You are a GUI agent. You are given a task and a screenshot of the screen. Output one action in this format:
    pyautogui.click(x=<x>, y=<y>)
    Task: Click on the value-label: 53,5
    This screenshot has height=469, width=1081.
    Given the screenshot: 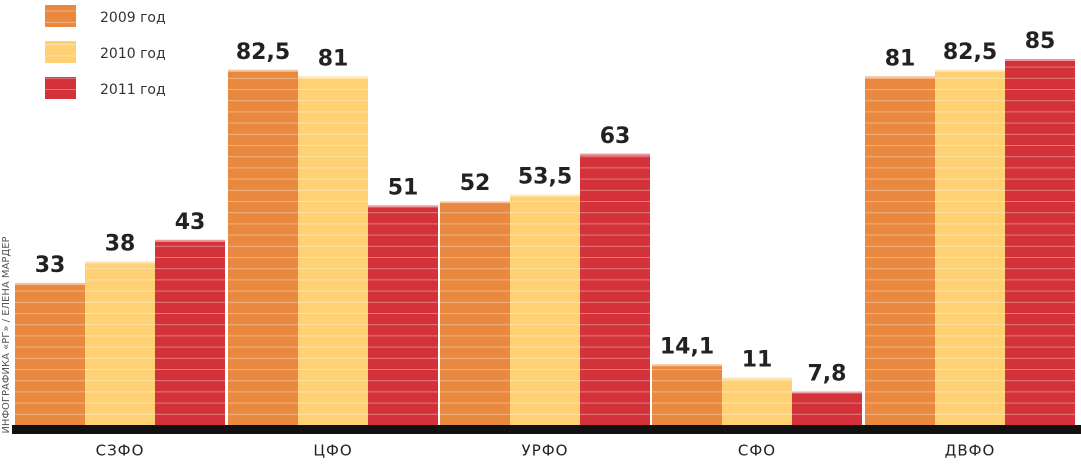 What is the action you would take?
    pyautogui.click(x=545, y=177)
    